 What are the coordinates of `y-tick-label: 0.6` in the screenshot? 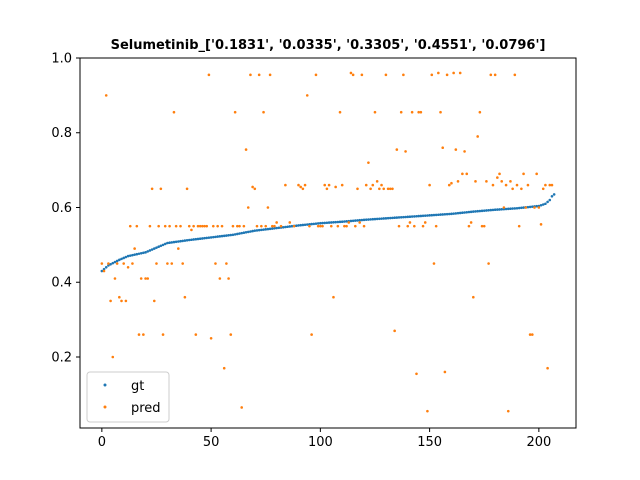 It's located at (61, 208).